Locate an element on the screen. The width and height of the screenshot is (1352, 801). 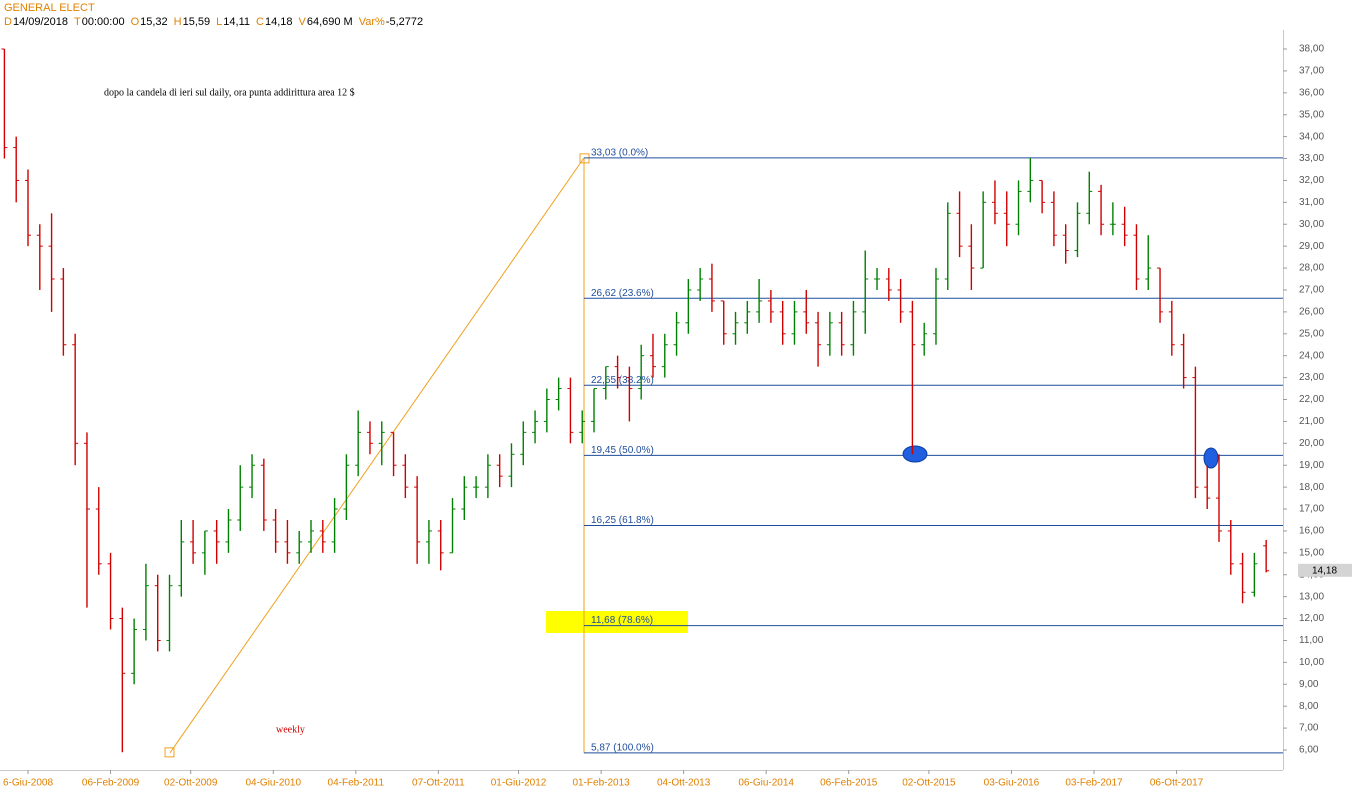
y-tick-label: 11,00 is located at coordinates (1311, 640).